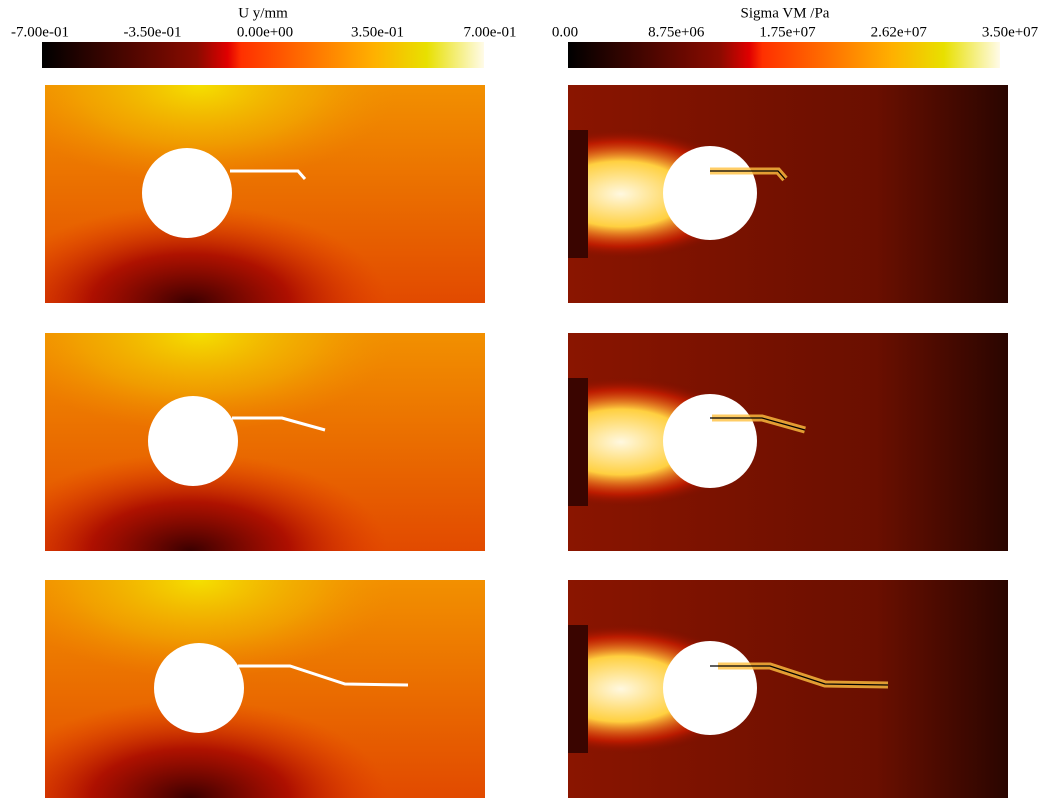 Image resolution: width=1047 pixels, height=801 pixels. Describe the element at coordinates (565, 32) in the screenshot. I see `colorbar-tick-label: 0.00` at that location.